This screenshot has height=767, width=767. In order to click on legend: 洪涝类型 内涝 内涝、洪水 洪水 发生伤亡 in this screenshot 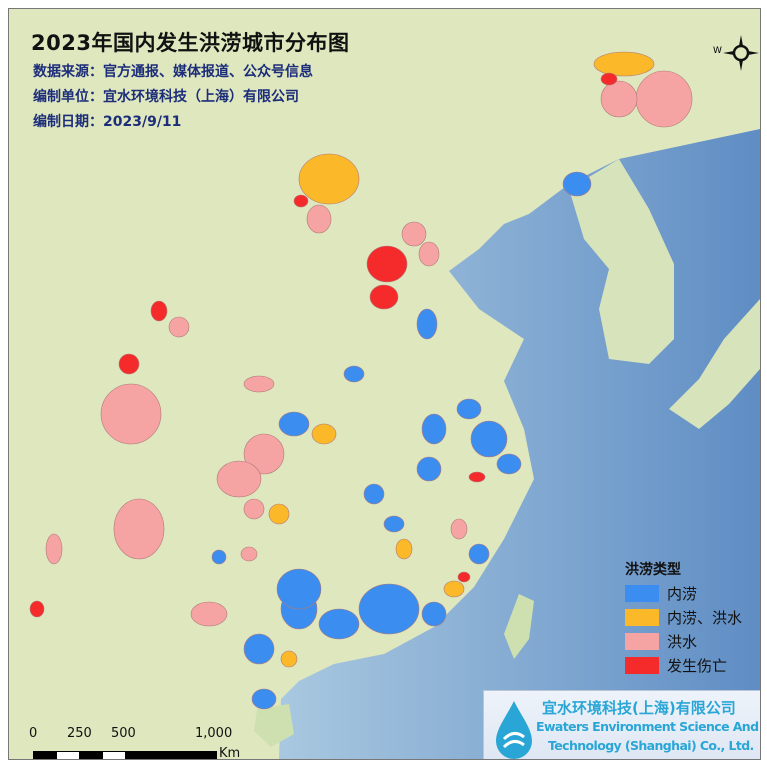, I will do `click(683, 618)`.